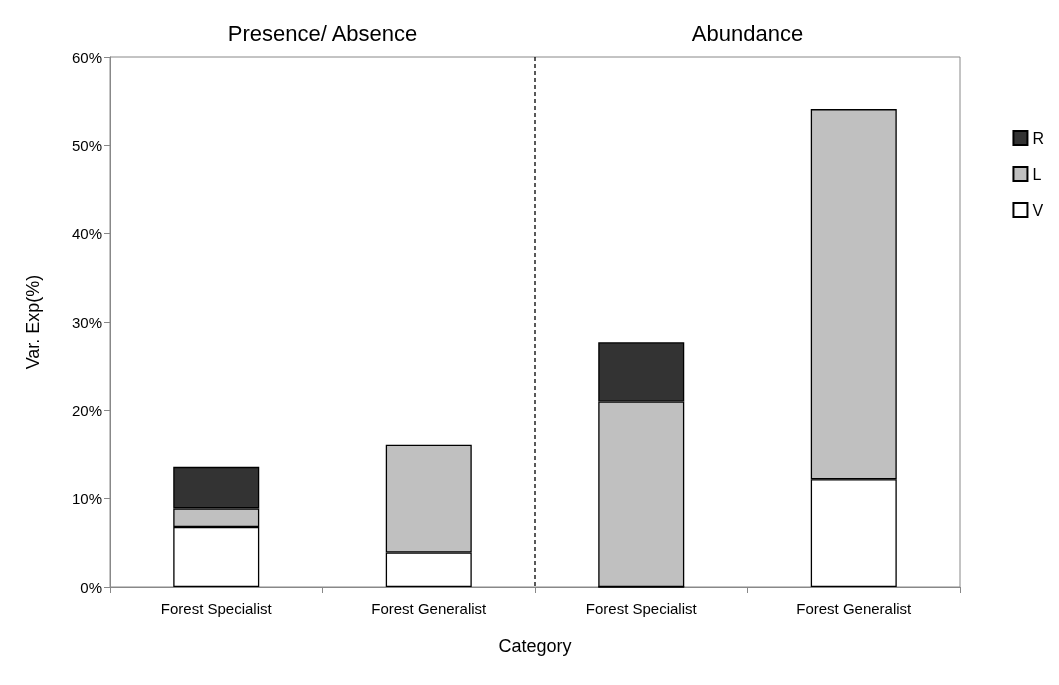 This screenshot has width=1059, height=685. I want to click on y-tick-label: 40%, so click(86, 234).